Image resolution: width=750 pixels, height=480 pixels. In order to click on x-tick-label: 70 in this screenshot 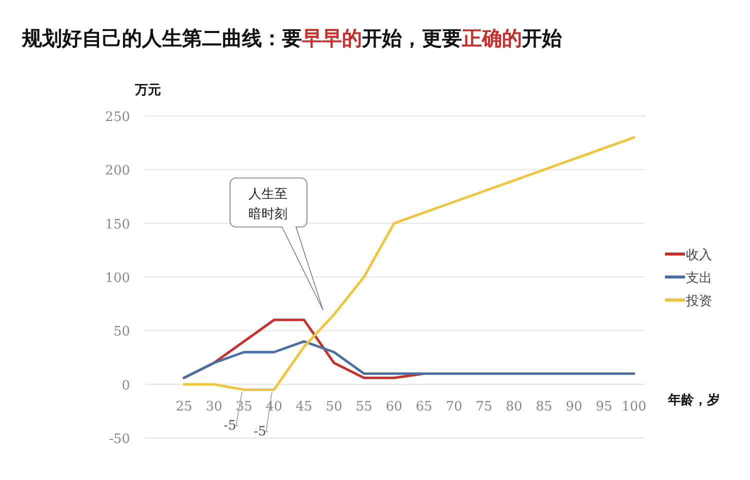, I will do `click(454, 406)`.